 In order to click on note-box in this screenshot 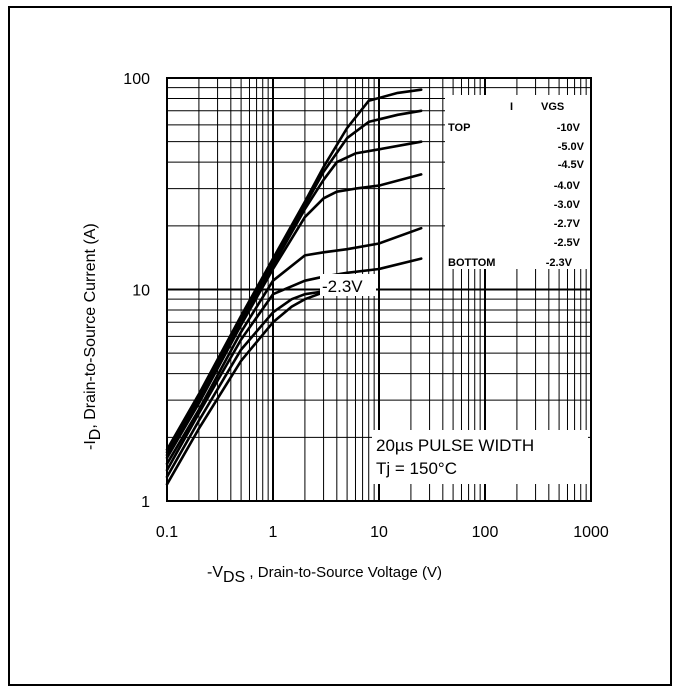, I will do `click(480, 457)`.